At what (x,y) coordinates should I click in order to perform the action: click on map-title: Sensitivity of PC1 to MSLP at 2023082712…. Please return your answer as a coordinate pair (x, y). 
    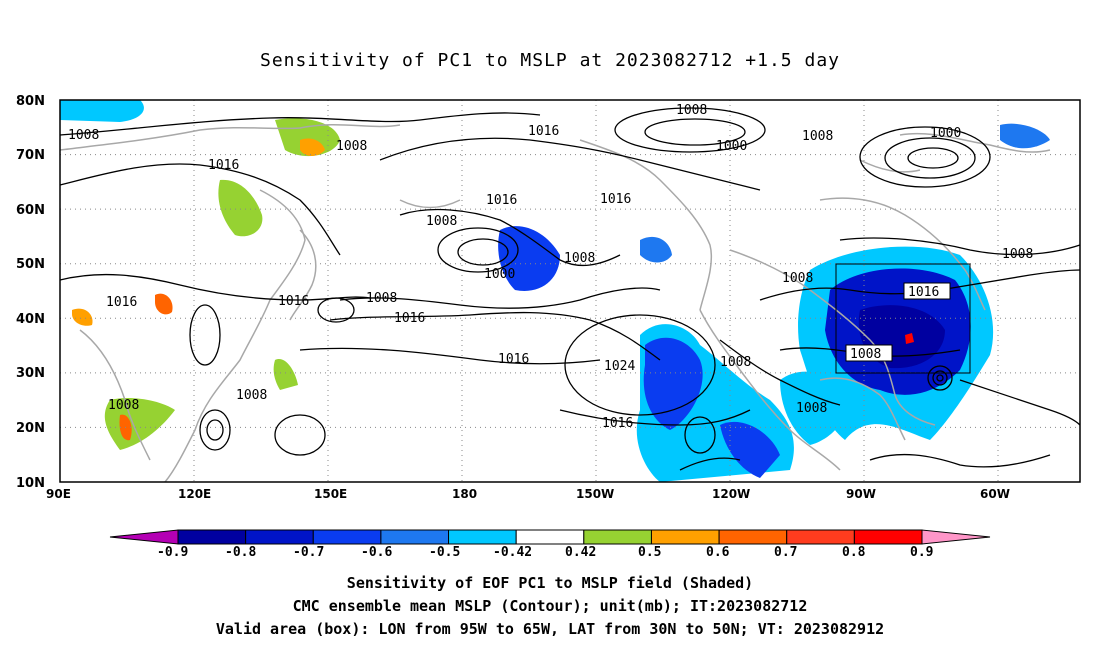
    Looking at the image, I should click on (549, 60).